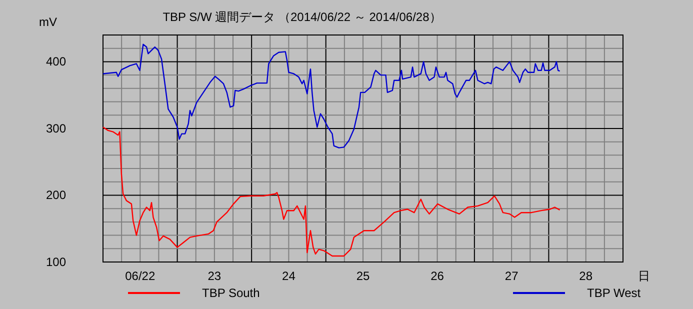 The image size is (693, 309). What do you see at coordinates (302, 17) in the screenshot?
I see `chart-title: TBP S/W 週間データ （2014/06/22 ～ 2014/06/28）` at bounding box center [302, 17].